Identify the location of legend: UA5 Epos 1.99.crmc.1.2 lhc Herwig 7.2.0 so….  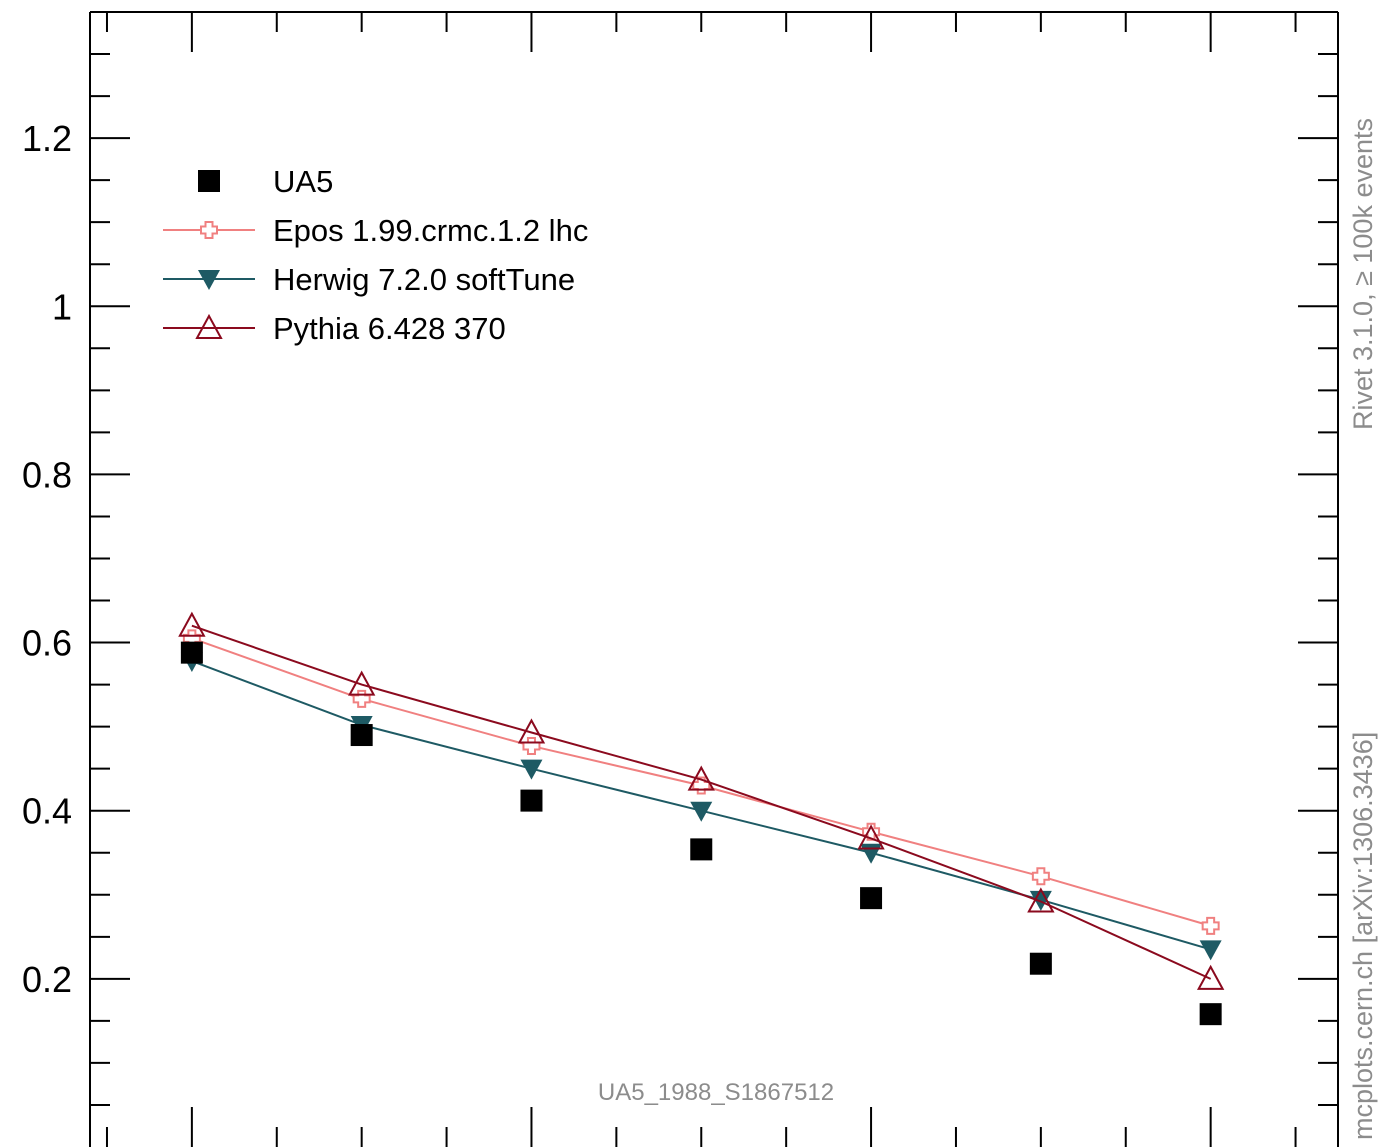
(375, 255).